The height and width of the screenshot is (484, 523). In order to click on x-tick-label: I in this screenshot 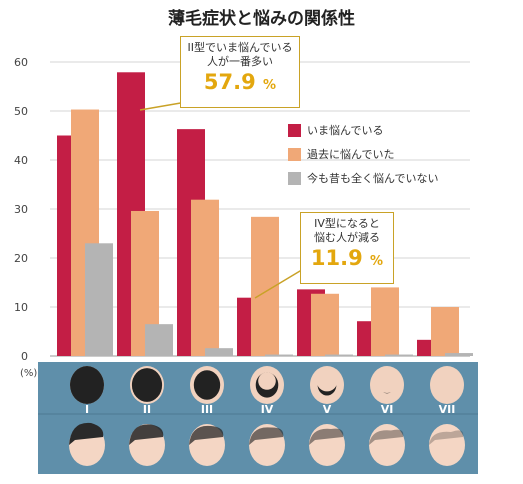, I will do `click(87, 409)`.